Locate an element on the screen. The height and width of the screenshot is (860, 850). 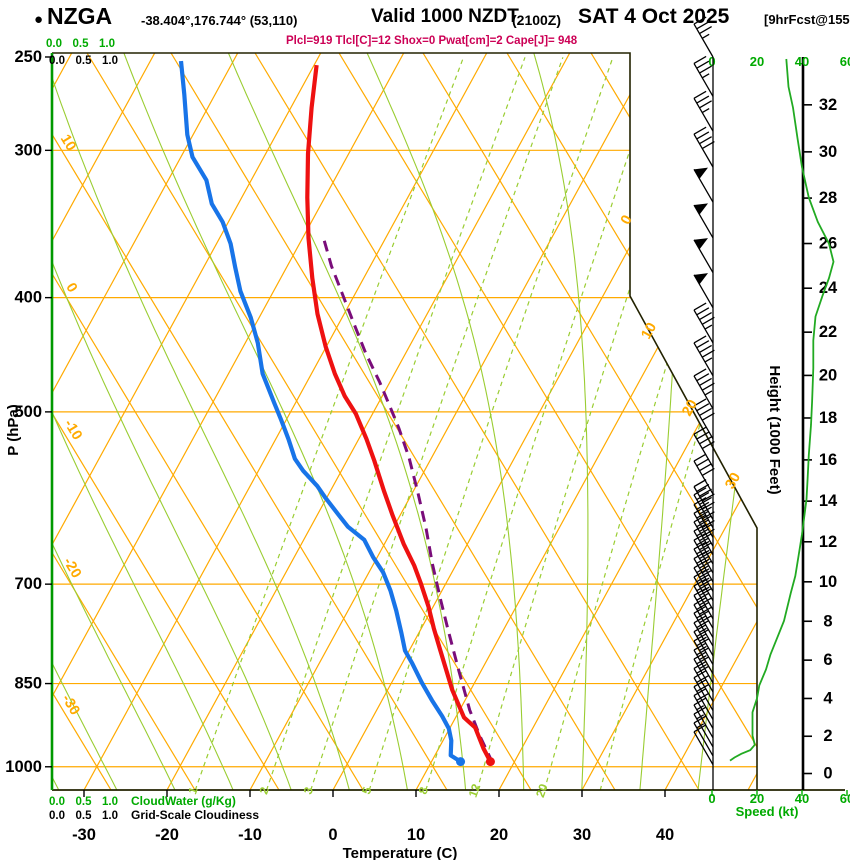
cloudwater-top-tick: 0.0 is located at coordinates (54, 44).